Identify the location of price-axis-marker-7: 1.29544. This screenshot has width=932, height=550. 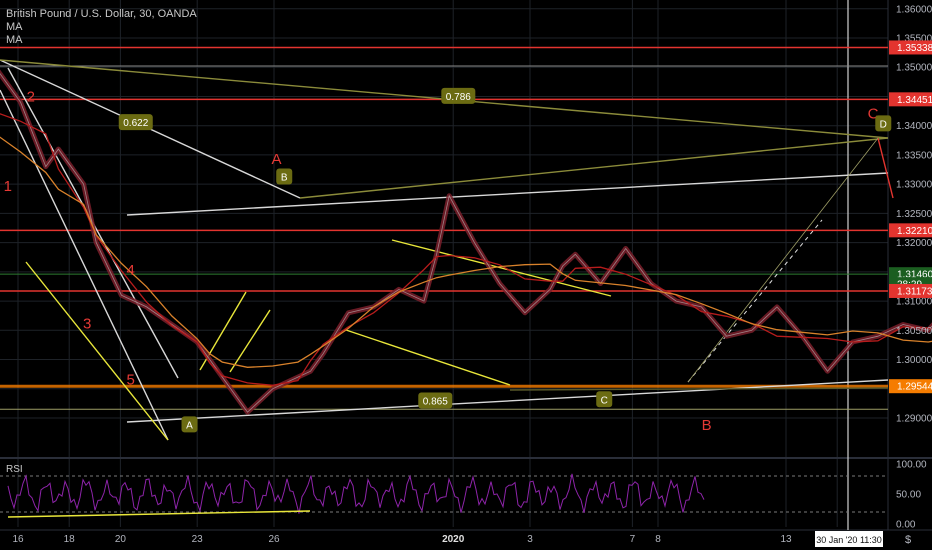
(910, 386).